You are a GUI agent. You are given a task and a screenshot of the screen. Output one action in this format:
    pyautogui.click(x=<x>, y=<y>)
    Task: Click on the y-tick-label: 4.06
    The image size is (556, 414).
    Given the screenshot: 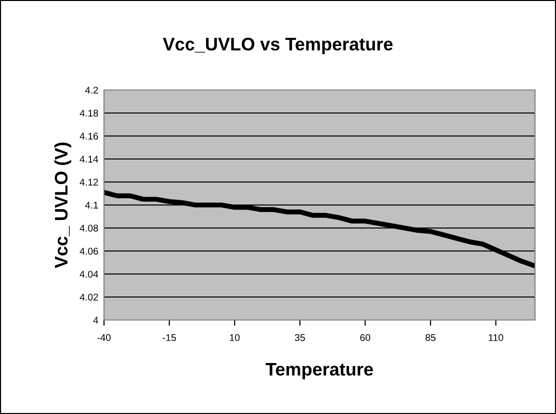 What is the action you would take?
    pyautogui.click(x=89, y=251)
    